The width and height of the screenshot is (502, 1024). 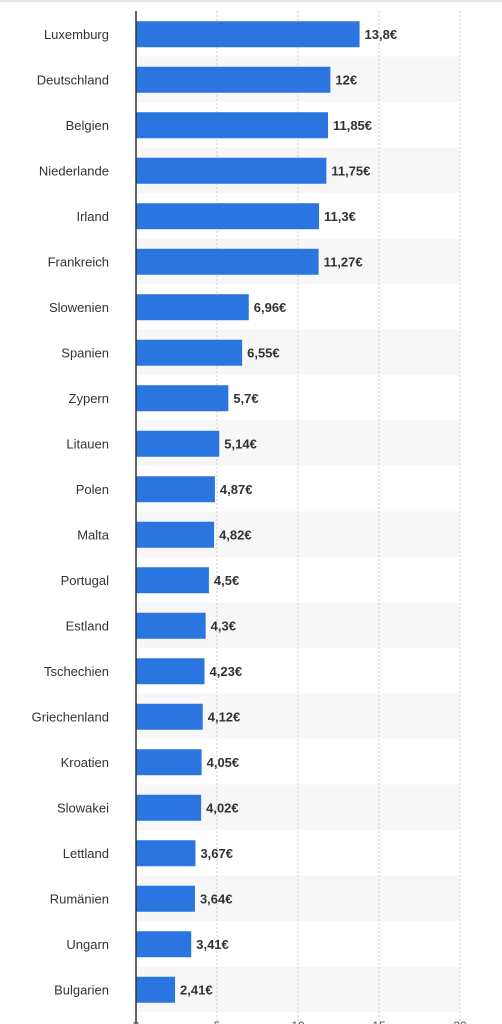 I want to click on value-label: 6,55€, so click(x=263, y=352).